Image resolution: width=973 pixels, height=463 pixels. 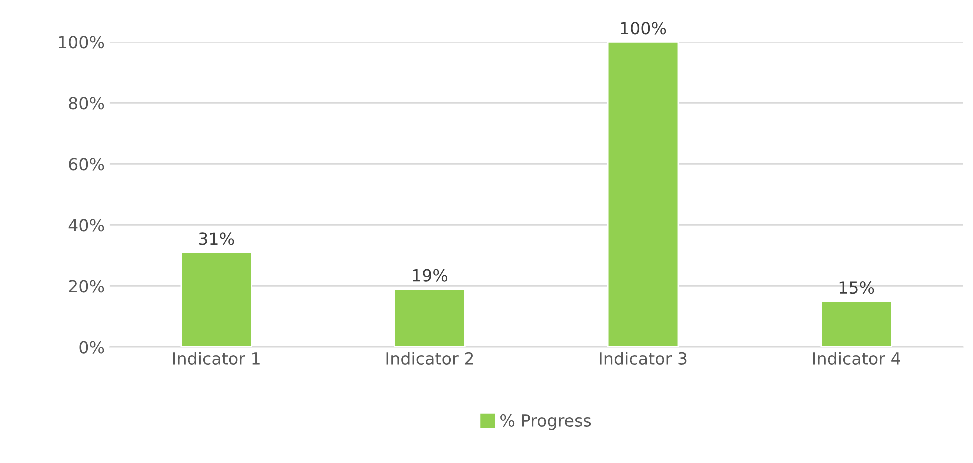 What do you see at coordinates (857, 287) in the screenshot?
I see `data-label: 15%` at bounding box center [857, 287].